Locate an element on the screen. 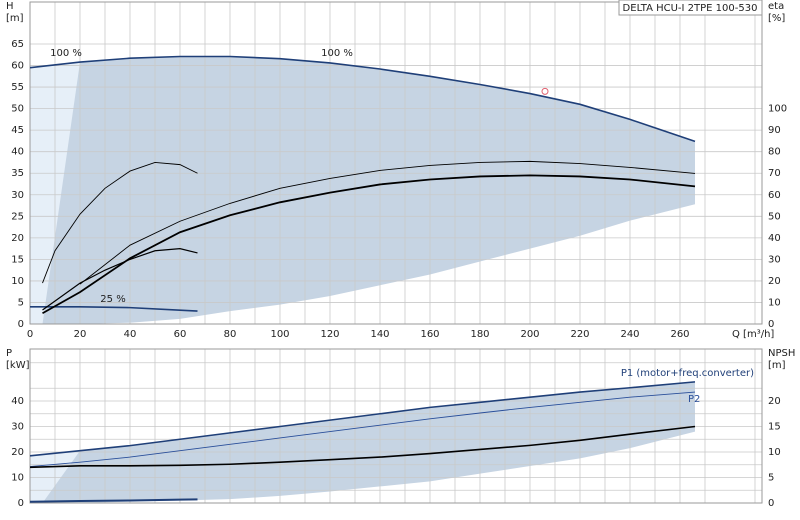 The image size is (800, 520). y2-tick-label: 60 is located at coordinates (774, 195).